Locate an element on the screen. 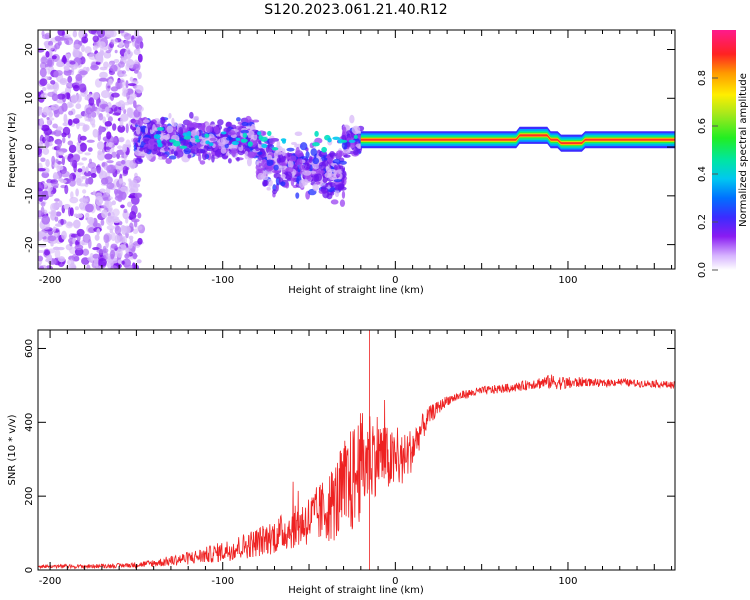 This screenshot has height=600, width=750. colorbar-tick-label: 0.4 is located at coordinates (702, 174).